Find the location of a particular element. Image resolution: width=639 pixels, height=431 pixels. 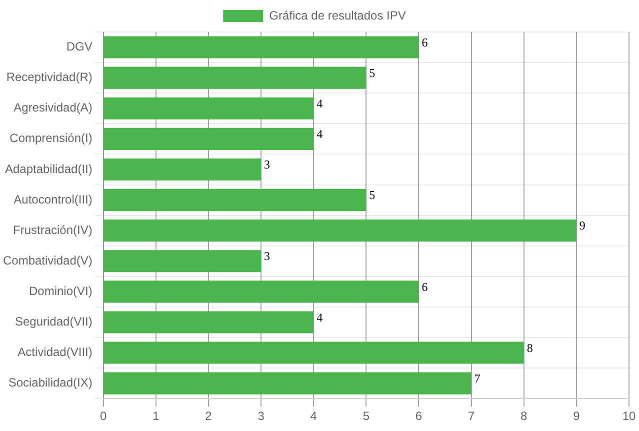

x-tick-label: 2 is located at coordinates (208, 416).